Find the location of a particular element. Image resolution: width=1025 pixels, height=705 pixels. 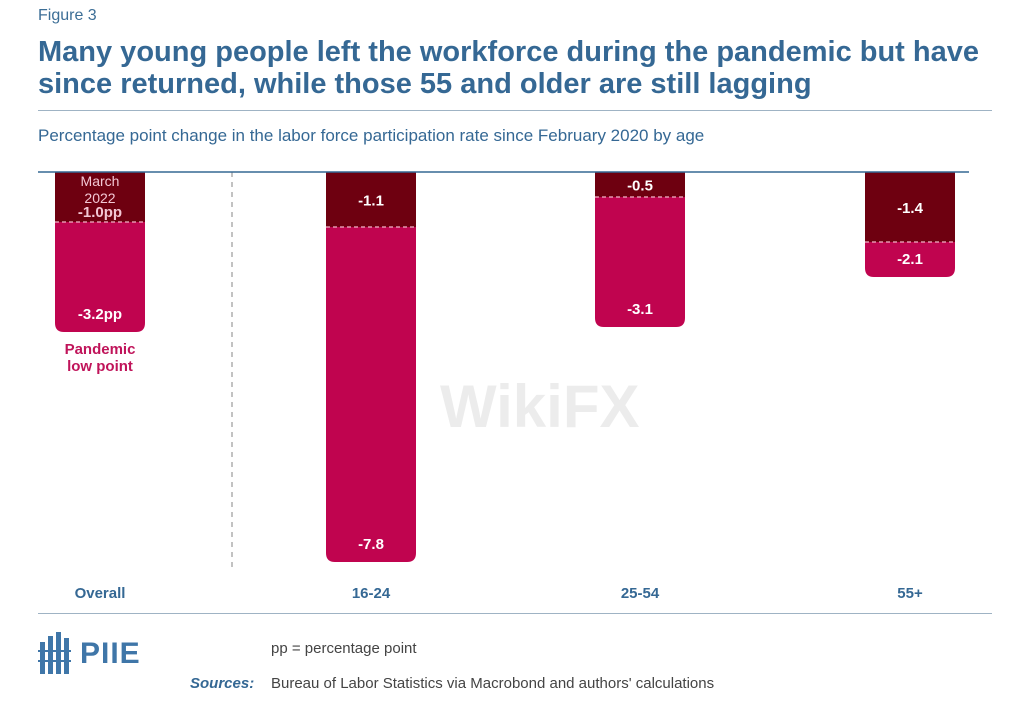

data-label-march-2022-55+: -1.4 is located at coordinates (910, 208).